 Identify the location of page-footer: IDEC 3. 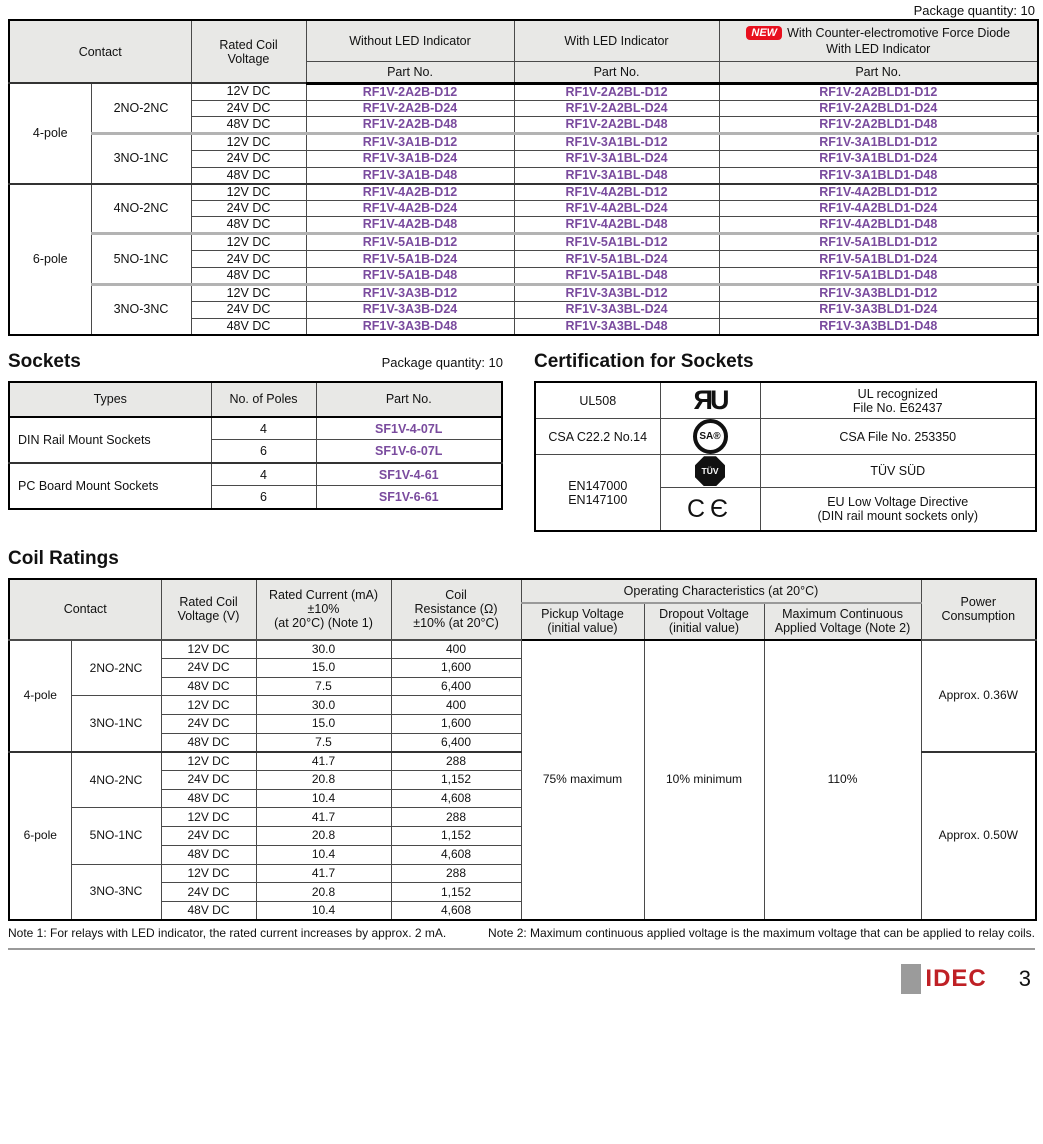
(521, 979).